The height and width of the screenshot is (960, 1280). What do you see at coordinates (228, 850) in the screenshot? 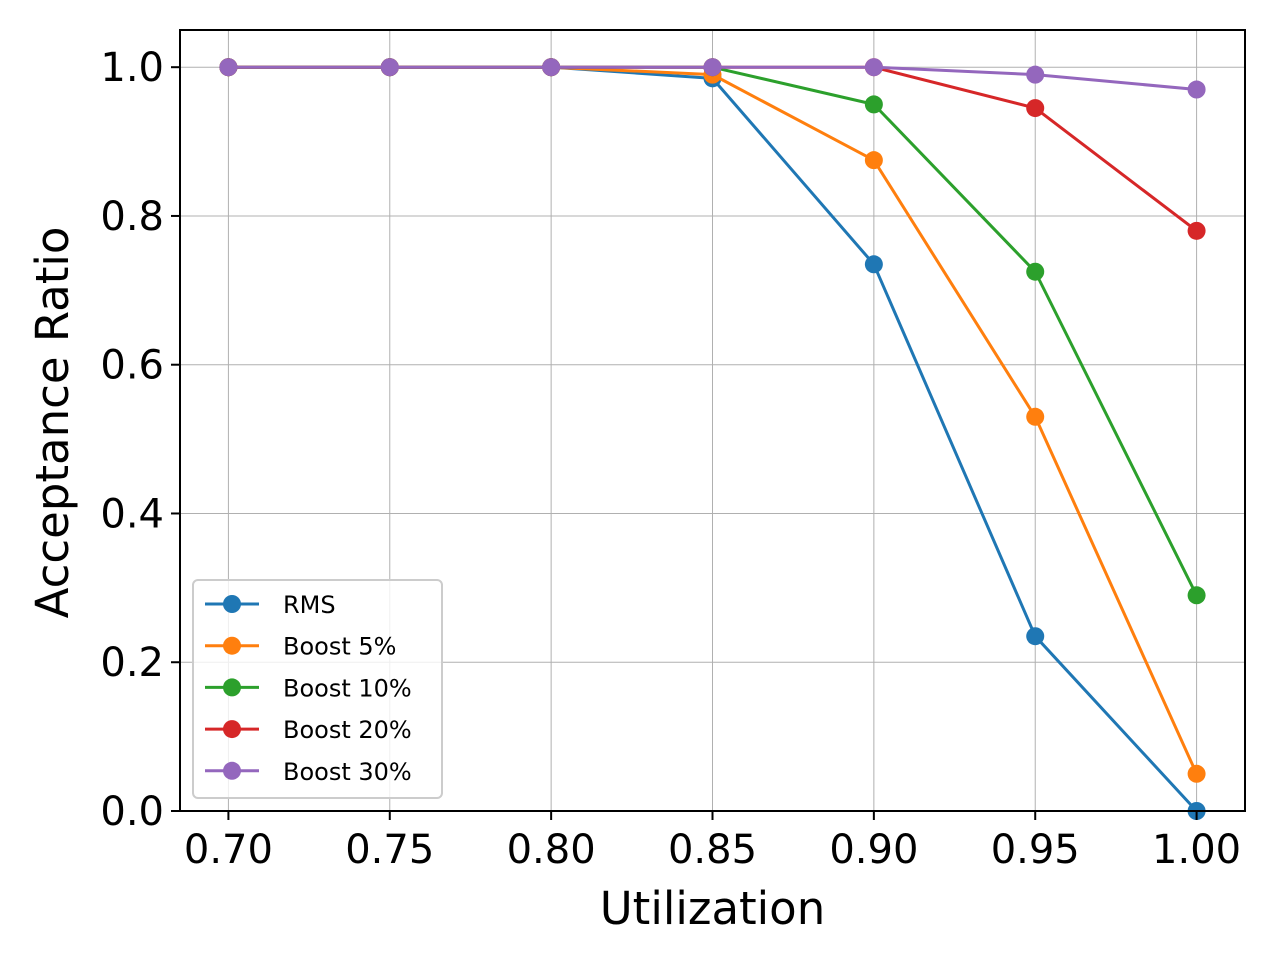
I see `x-tick-label: 0.70` at bounding box center [228, 850].